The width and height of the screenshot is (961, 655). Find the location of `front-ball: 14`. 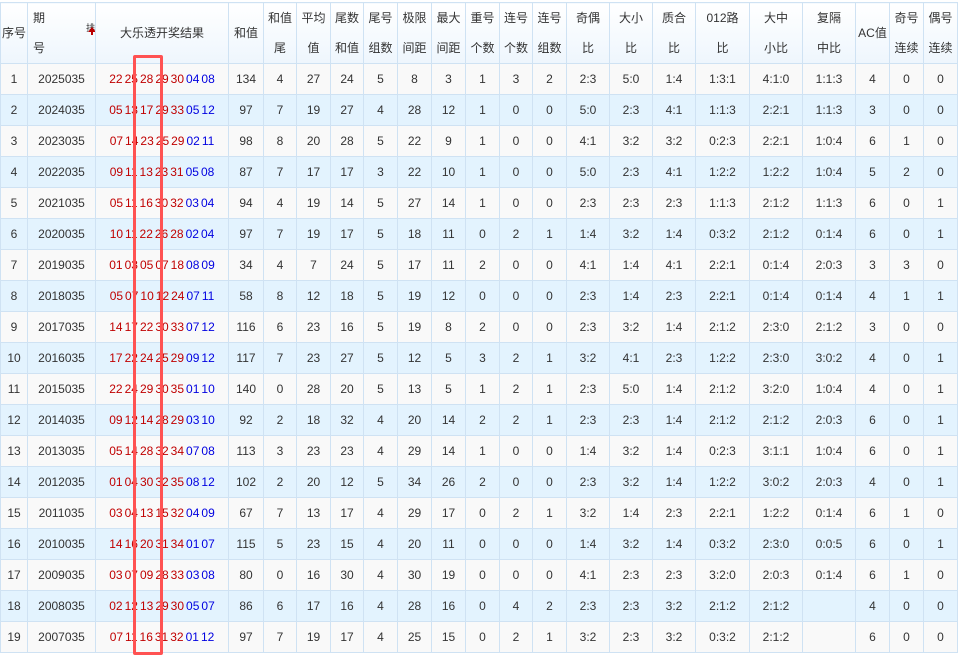

front-ball: 14 is located at coordinates (132, 141).